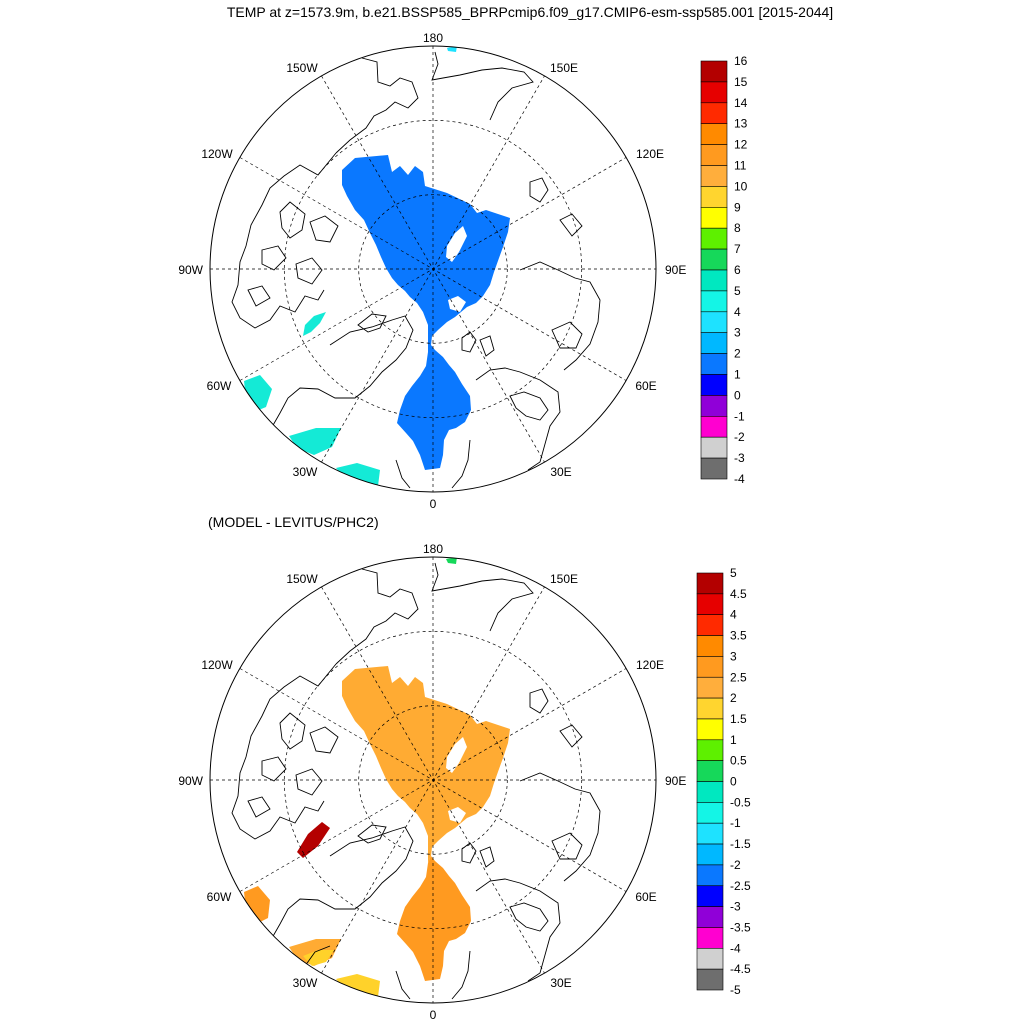 The width and height of the screenshot is (1024, 1024). What do you see at coordinates (737, 395) in the screenshot?
I see `colorbar-tick-label: 0` at bounding box center [737, 395].